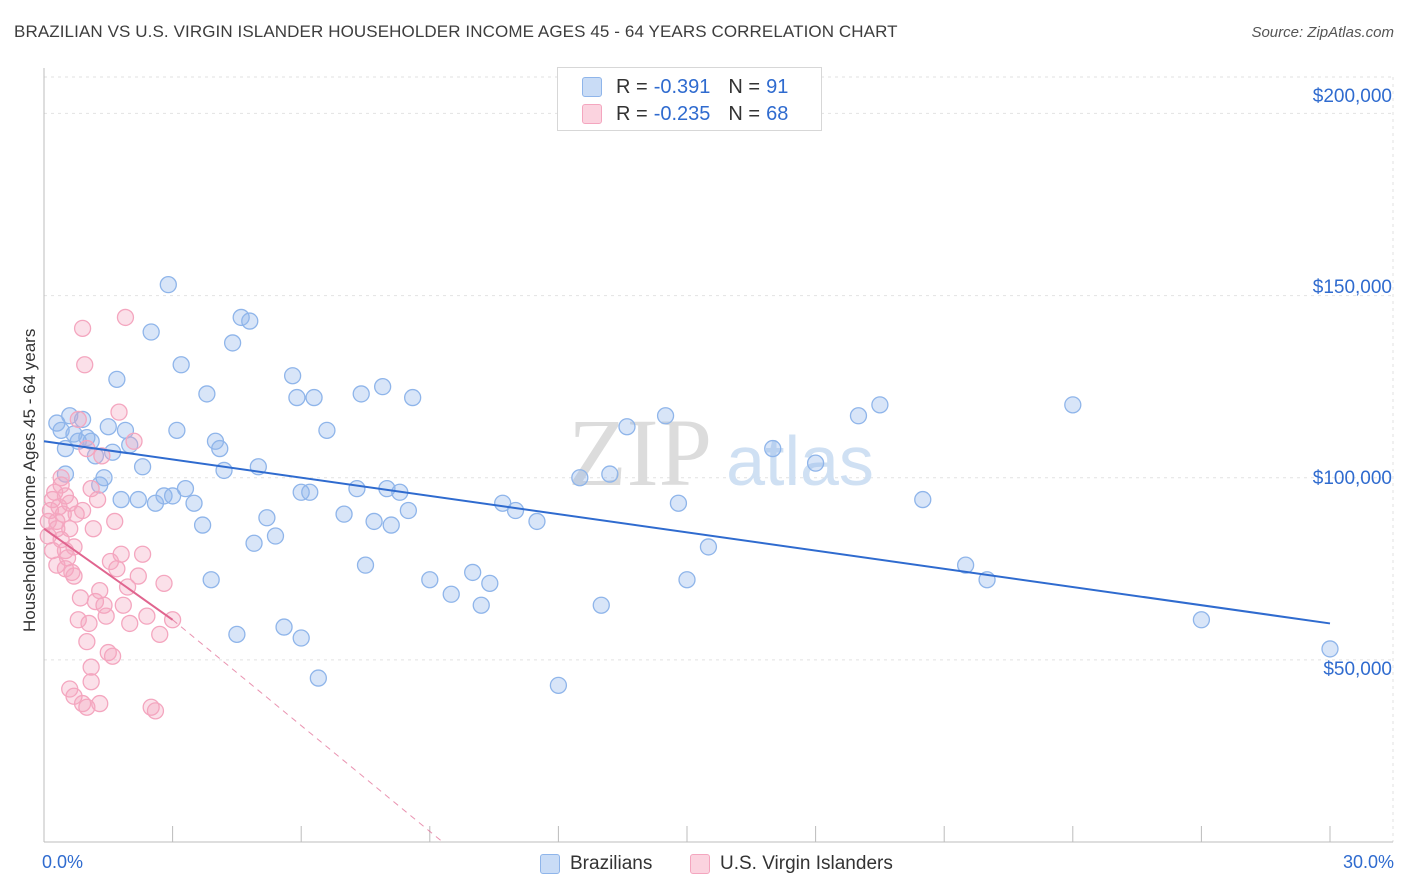 The image size is (1406, 892). What do you see at coordinates (307, 731) in the screenshot?
I see `trend-extension-virgin-islanders` at bounding box center [307, 731].